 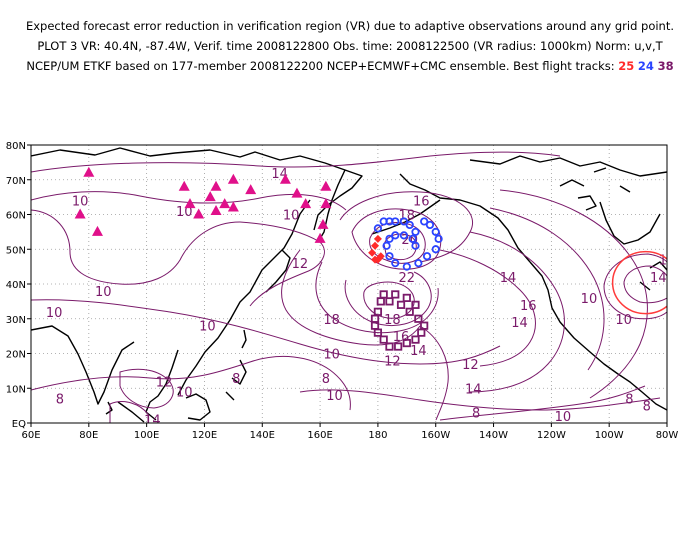 What do you see at coordinates (434, 373) in the screenshot?
I see `contour-12-pacific` at bounding box center [434, 373].